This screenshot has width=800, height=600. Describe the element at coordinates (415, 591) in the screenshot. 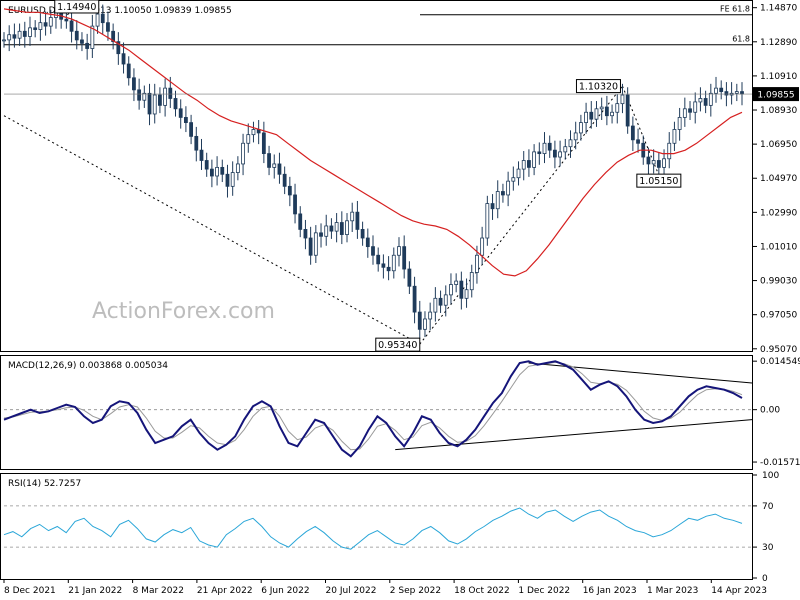

I see `x-tick-label: 2 Sep 2022` at that location.